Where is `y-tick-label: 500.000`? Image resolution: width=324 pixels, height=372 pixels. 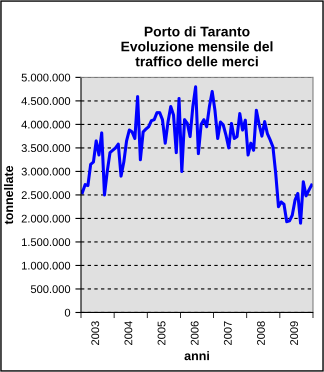
y-tick-label: 500.000 is located at coordinates (50, 289).